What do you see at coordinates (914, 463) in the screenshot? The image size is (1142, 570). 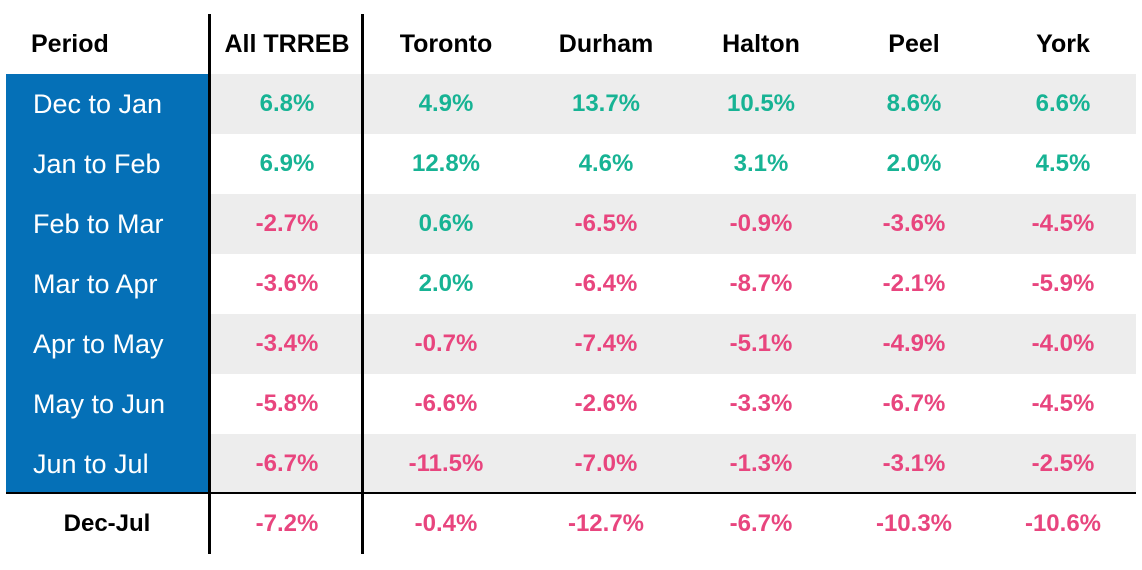 I see `value-cell-peel: -3.1%` at bounding box center [914, 463].